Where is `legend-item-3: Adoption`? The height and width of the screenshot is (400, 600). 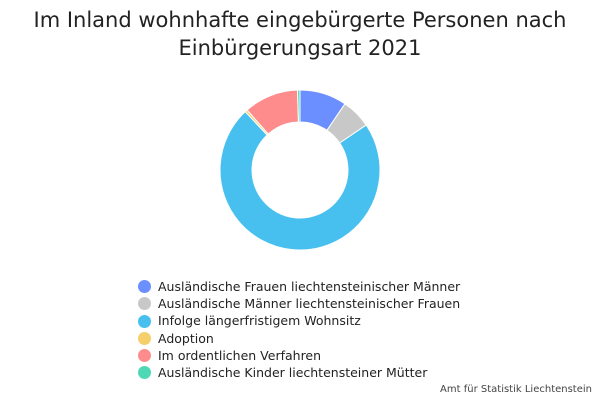 legend-item-3: Adoption is located at coordinates (299, 338).